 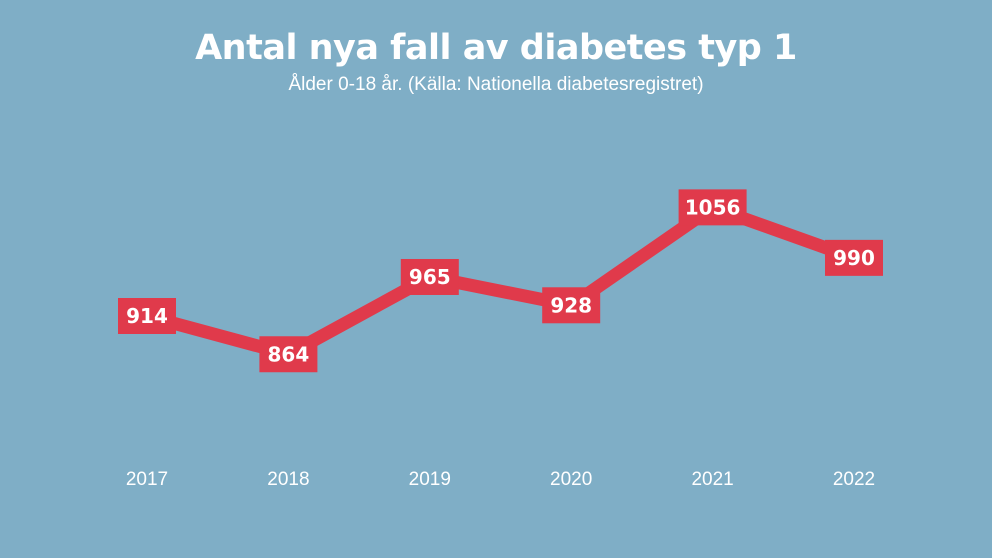 I want to click on data-label-value: 990, so click(x=854, y=258).